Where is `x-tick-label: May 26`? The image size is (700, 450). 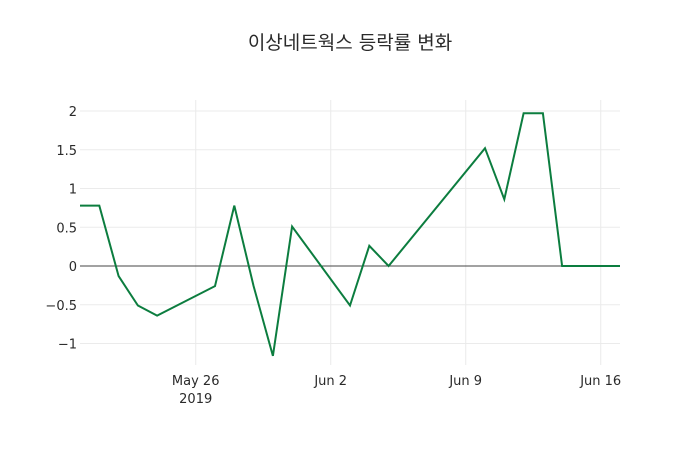 x-tick-label: May 26 is located at coordinates (196, 381).